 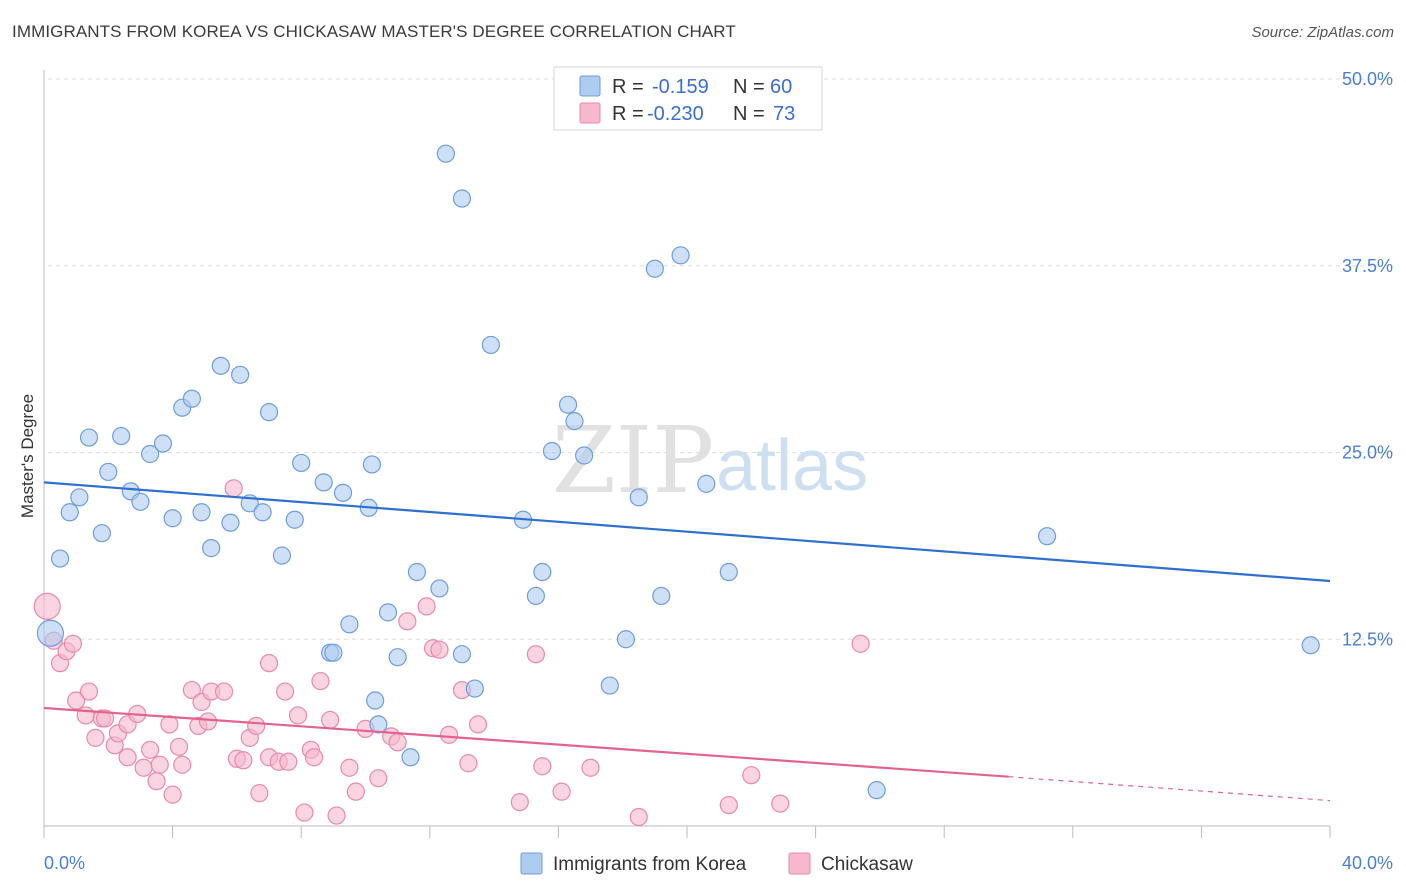 I want to click on y-tick-label-1: 25.0%, so click(x=1367, y=453).